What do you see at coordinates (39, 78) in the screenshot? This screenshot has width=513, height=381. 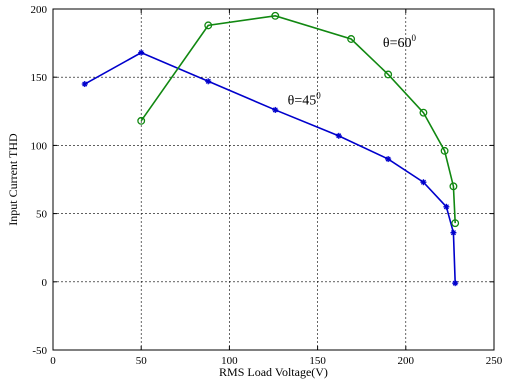 I see `y-tick-label: 150` at bounding box center [39, 78].